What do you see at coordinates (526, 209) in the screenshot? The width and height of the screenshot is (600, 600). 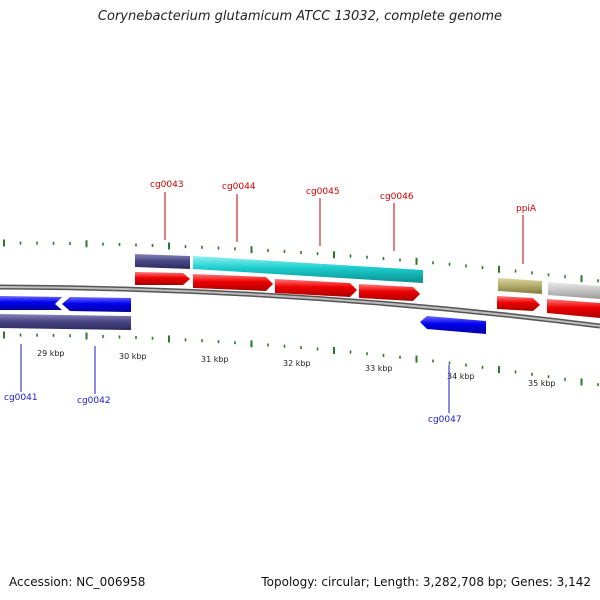 I see `gene-label-ppiA: ppiA` at bounding box center [526, 209].